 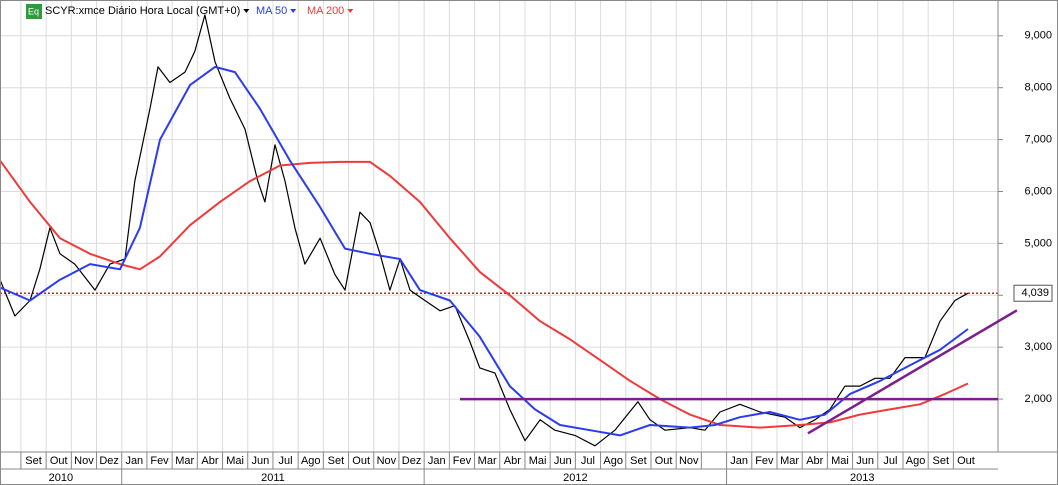 What do you see at coordinates (61, 478) in the screenshot?
I see `year-label: 2010` at bounding box center [61, 478].